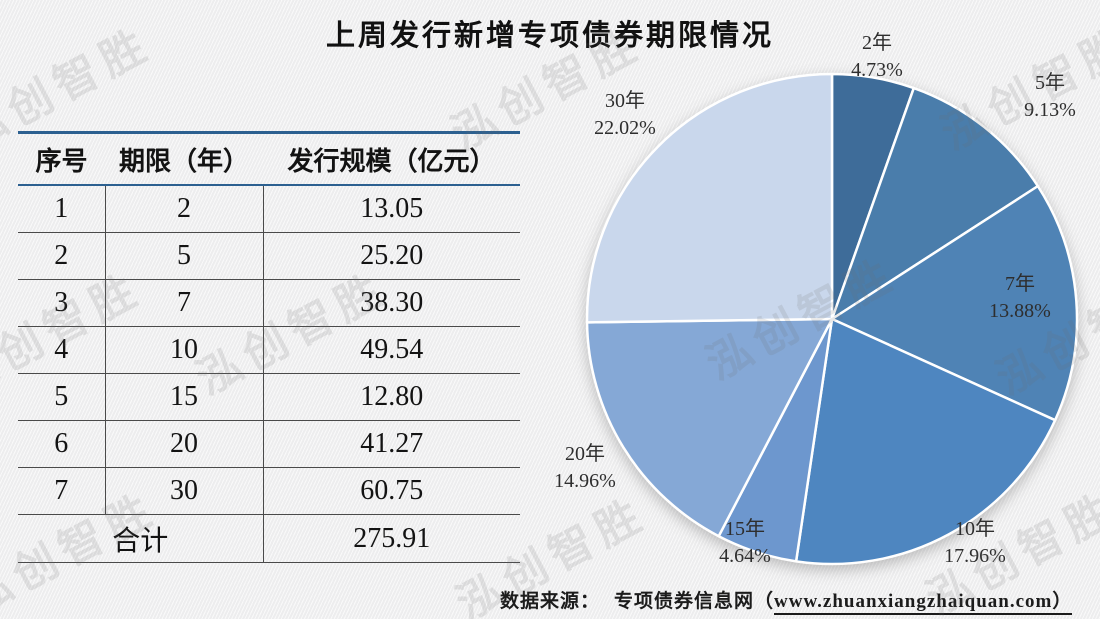 The image size is (1100, 619). What do you see at coordinates (923, 603) in the screenshot?
I see `source-url-link: www.zhuanxiangzhaiquan.com）` at bounding box center [923, 603].